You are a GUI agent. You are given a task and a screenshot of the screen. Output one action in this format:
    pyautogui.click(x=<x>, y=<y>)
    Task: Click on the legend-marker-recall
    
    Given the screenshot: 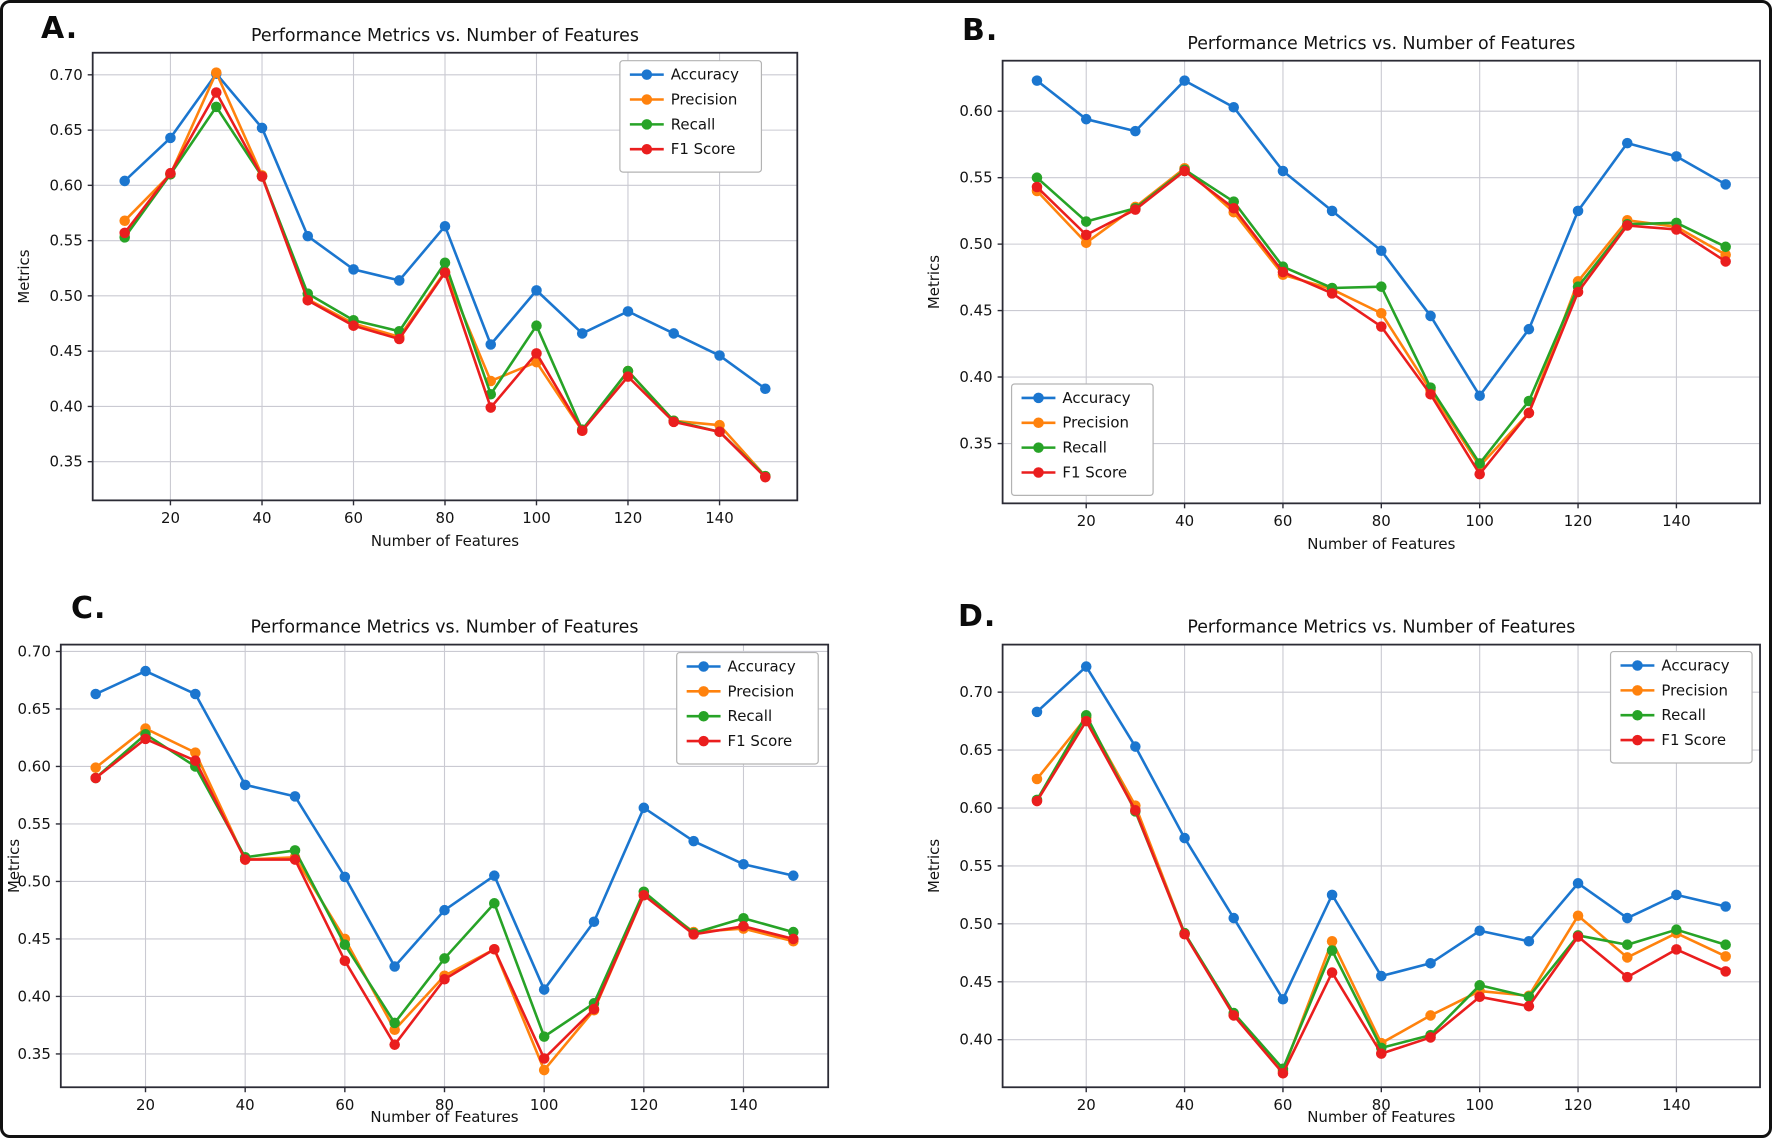 What is the action you would take?
    pyautogui.click(x=1637, y=715)
    